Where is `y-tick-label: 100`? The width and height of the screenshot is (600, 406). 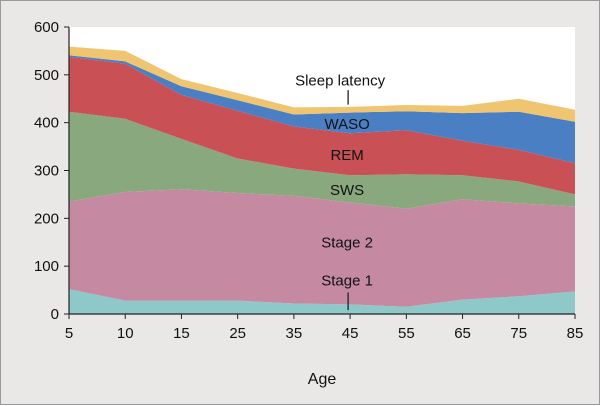
y-tick-label: 100 is located at coordinates (46, 266).